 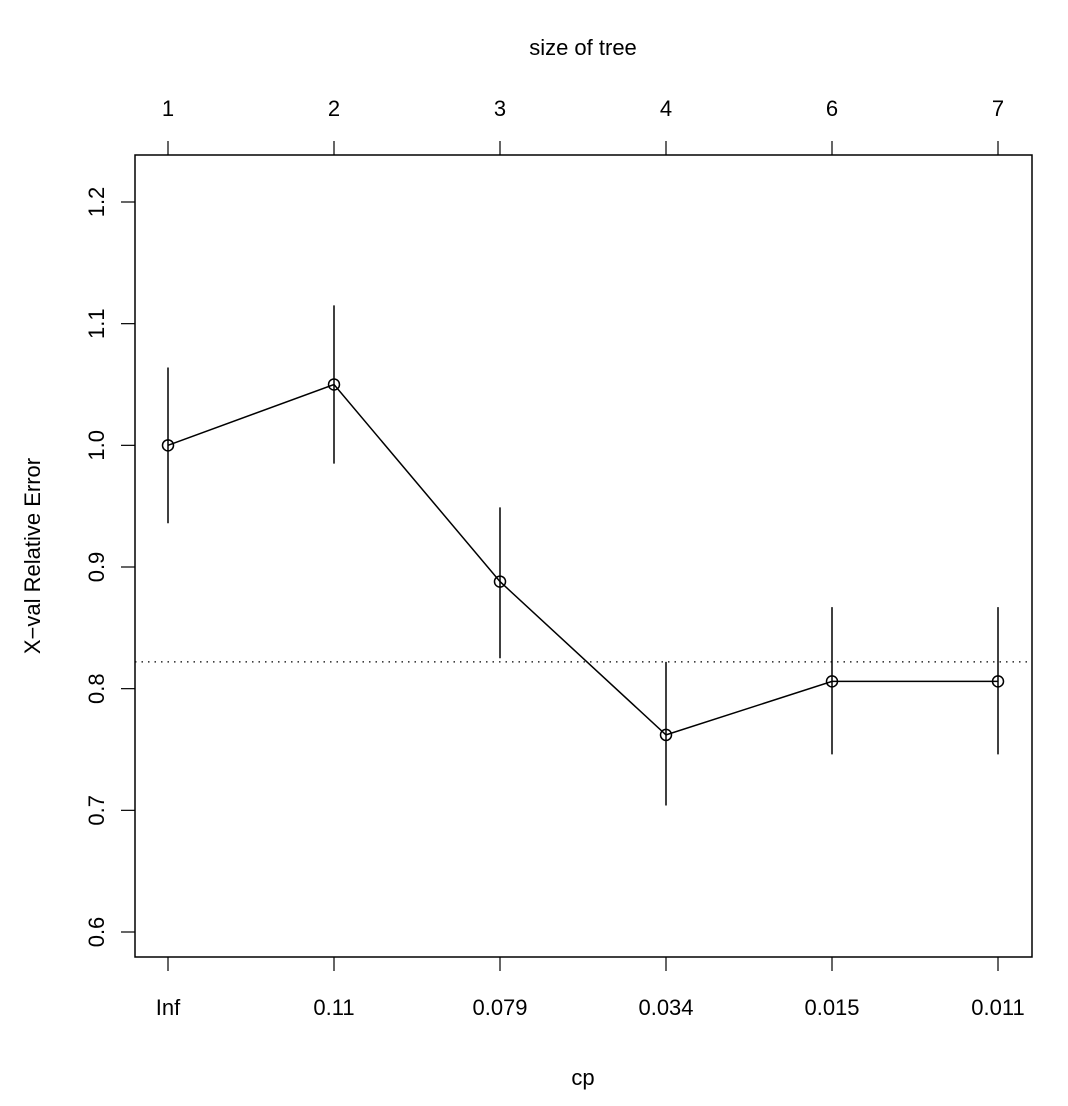 I want to click on top-tick-label: 2, so click(x=334, y=108).